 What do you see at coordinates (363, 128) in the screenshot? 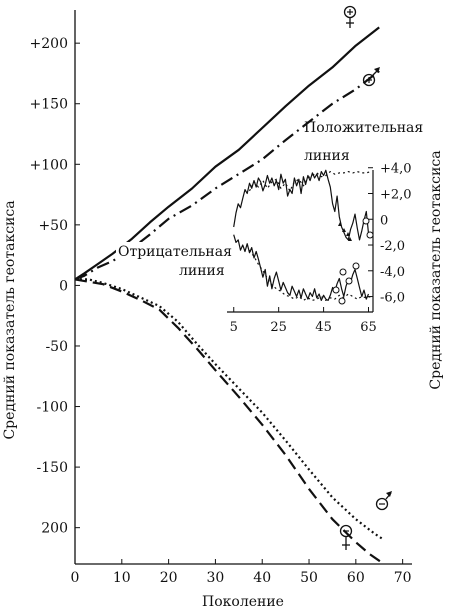
I see `positive-line-label-1: Положительная` at bounding box center [363, 128].